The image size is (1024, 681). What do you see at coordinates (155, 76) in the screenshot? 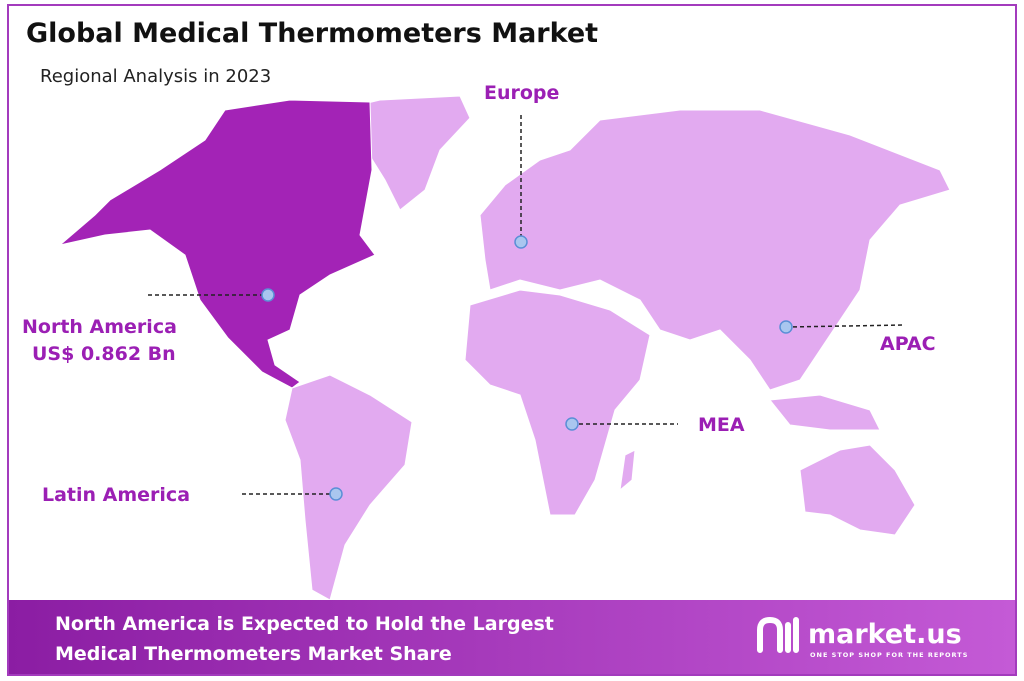
I see `subtitle: Regional Analysis in 2023` at bounding box center [155, 76].